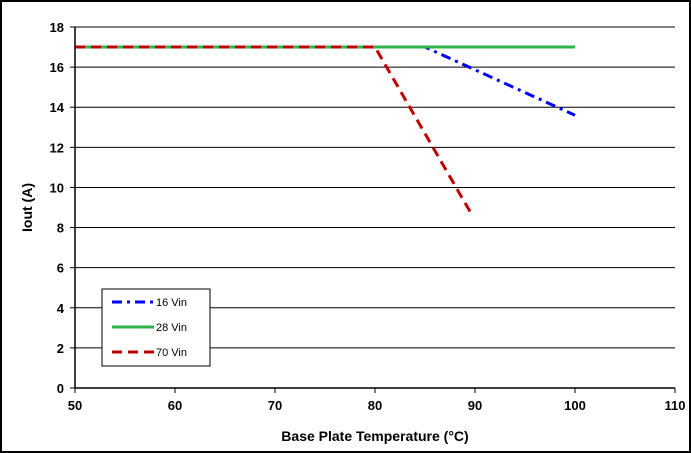 The height and width of the screenshot is (453, 691). I want to click on y-tick-label: 18, so click(57, 27).